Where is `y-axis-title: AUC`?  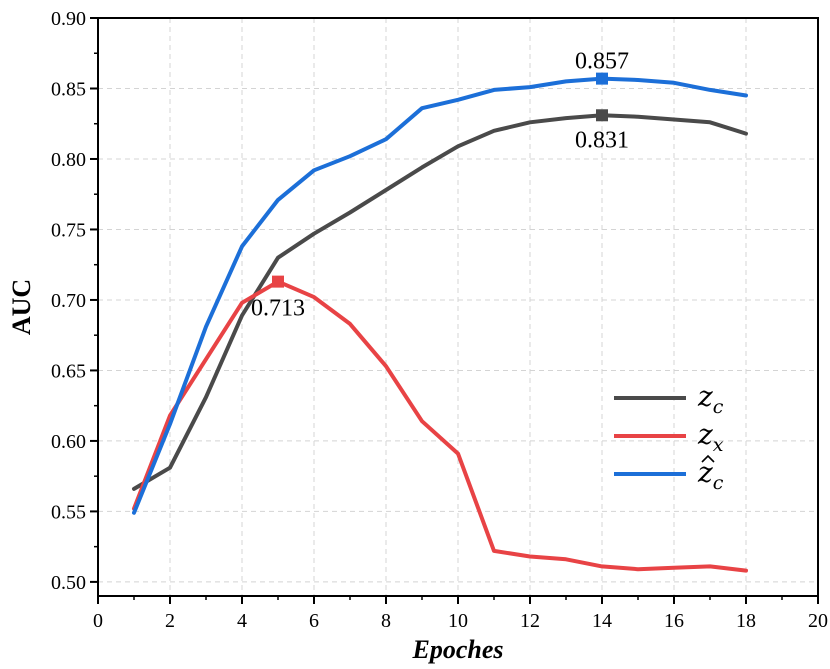
y-axis-title: AUC is located at coordinates (21, 307).